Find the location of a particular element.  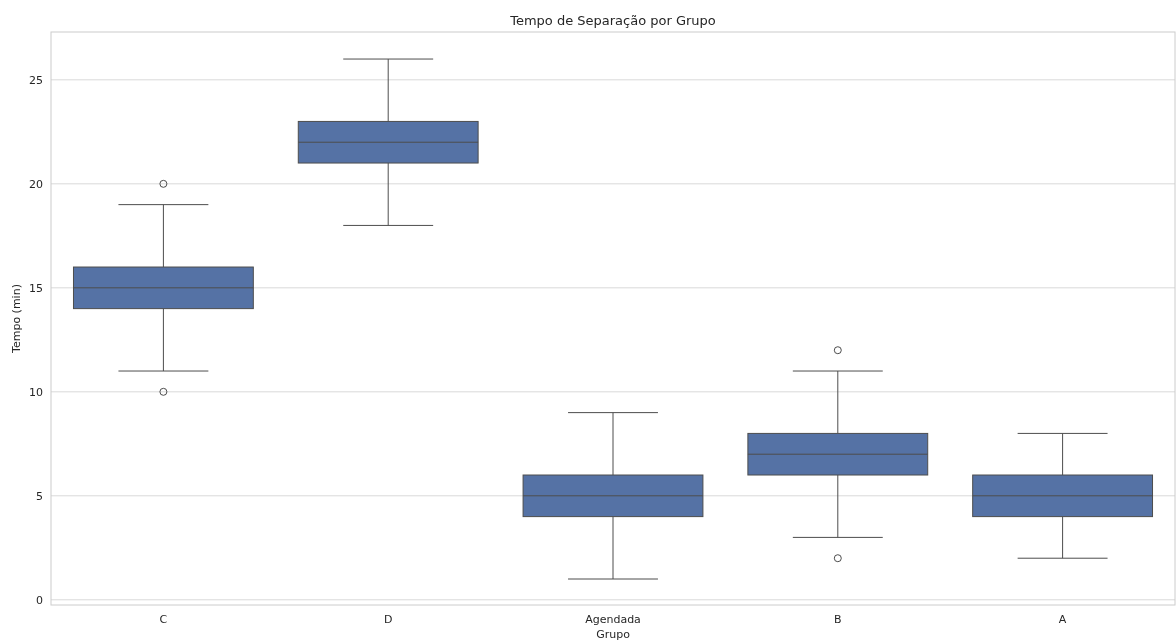

x-tick-label: D is located at coordinates (388, 619).